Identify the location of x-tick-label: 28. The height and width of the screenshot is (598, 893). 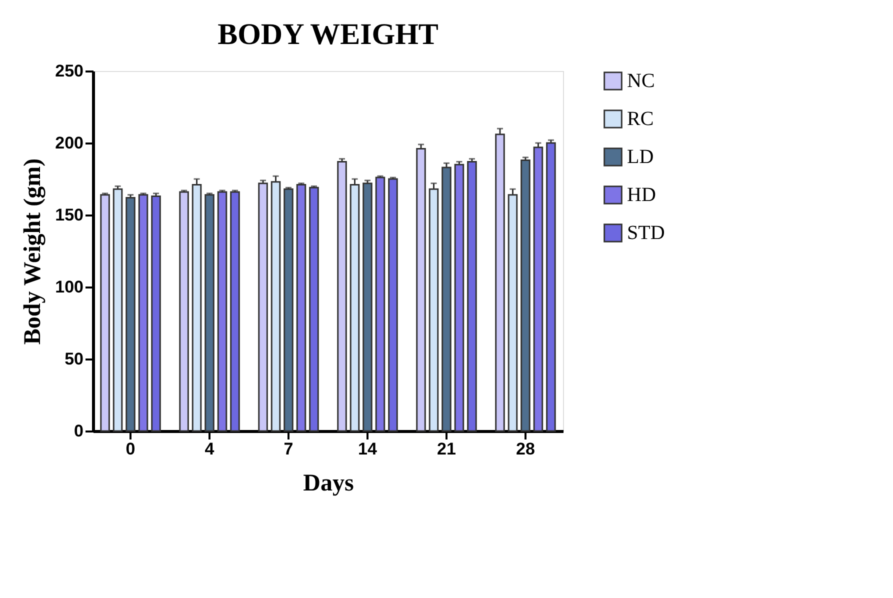
(525, 449).